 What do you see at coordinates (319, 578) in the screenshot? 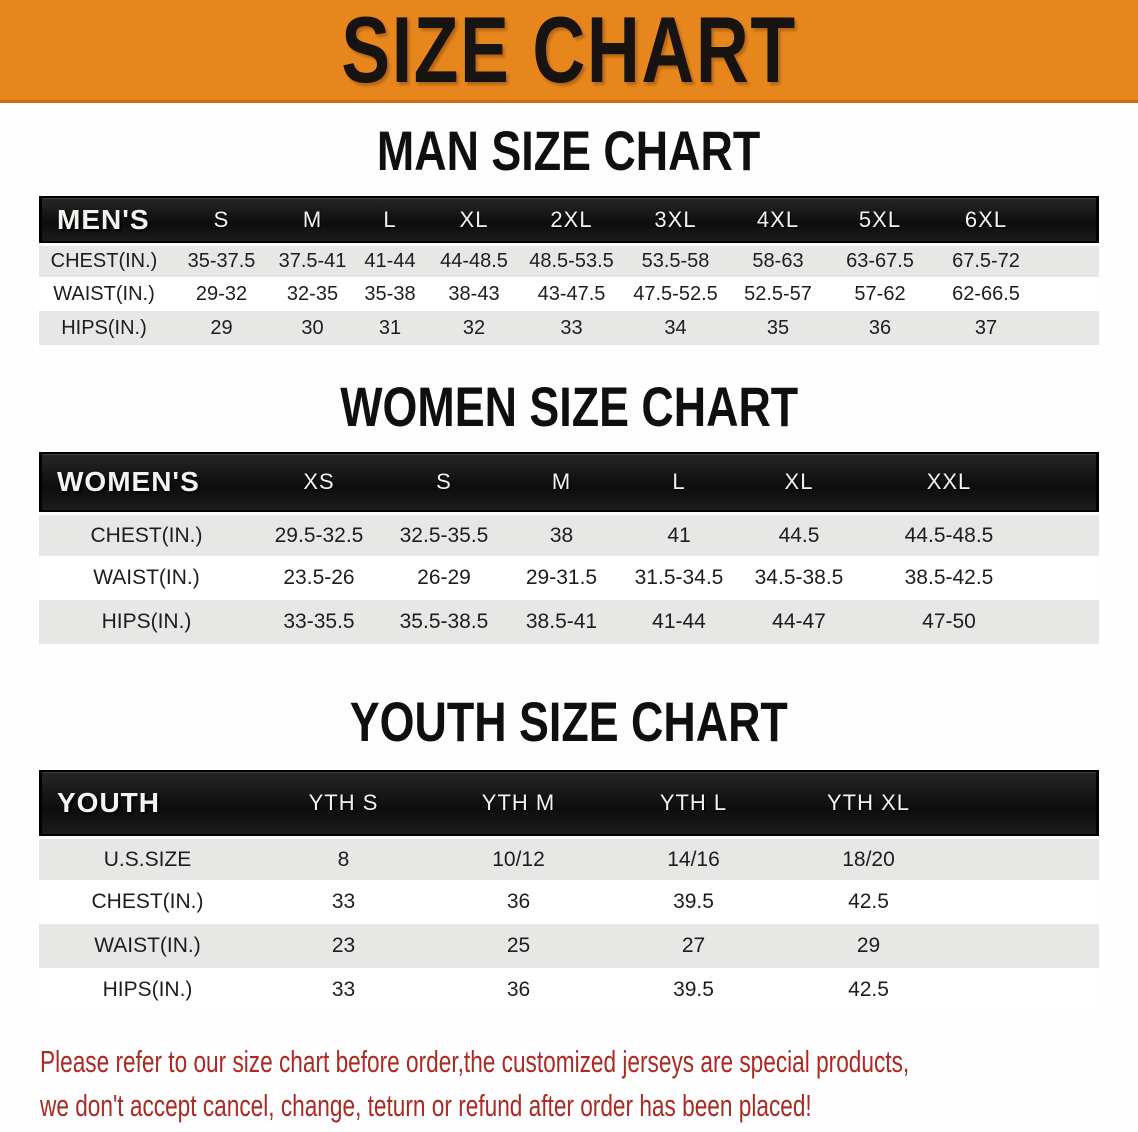
I see `women-size-value: 23.5-26` at bounding box center [319, 578].